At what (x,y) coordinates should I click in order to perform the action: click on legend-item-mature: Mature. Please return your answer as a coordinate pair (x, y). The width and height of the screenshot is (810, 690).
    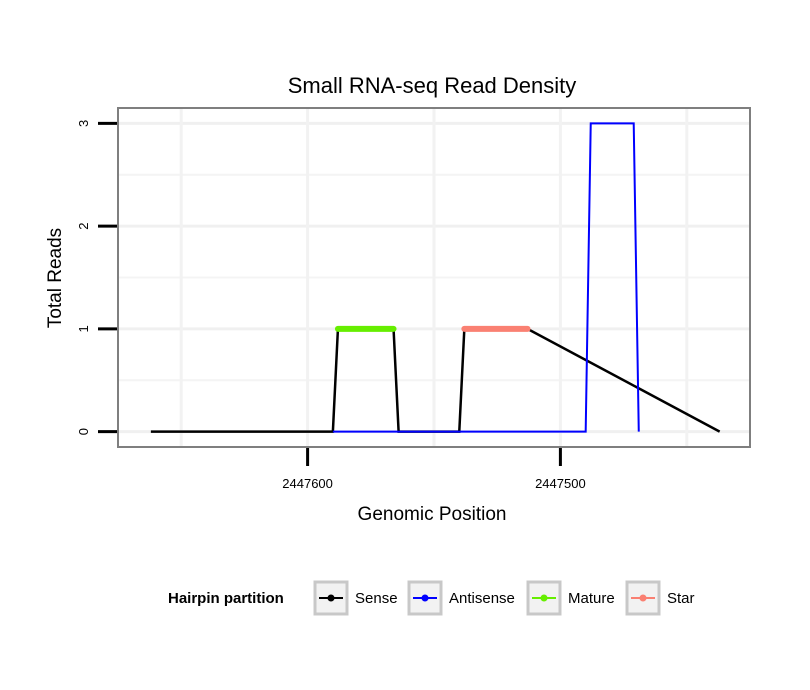
    Looking at the image, I should click on (570, 598).